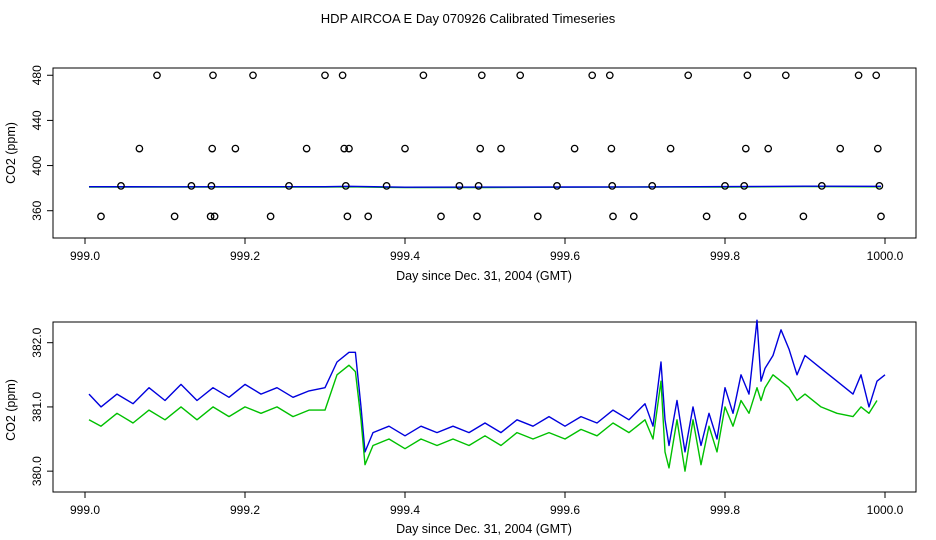 The height and width of the screenshot is (540, 936). What do you see at coordinates (37, 75) in the screenshot?
I see `y-tick-label: 480` at bounding box center [37, 75].